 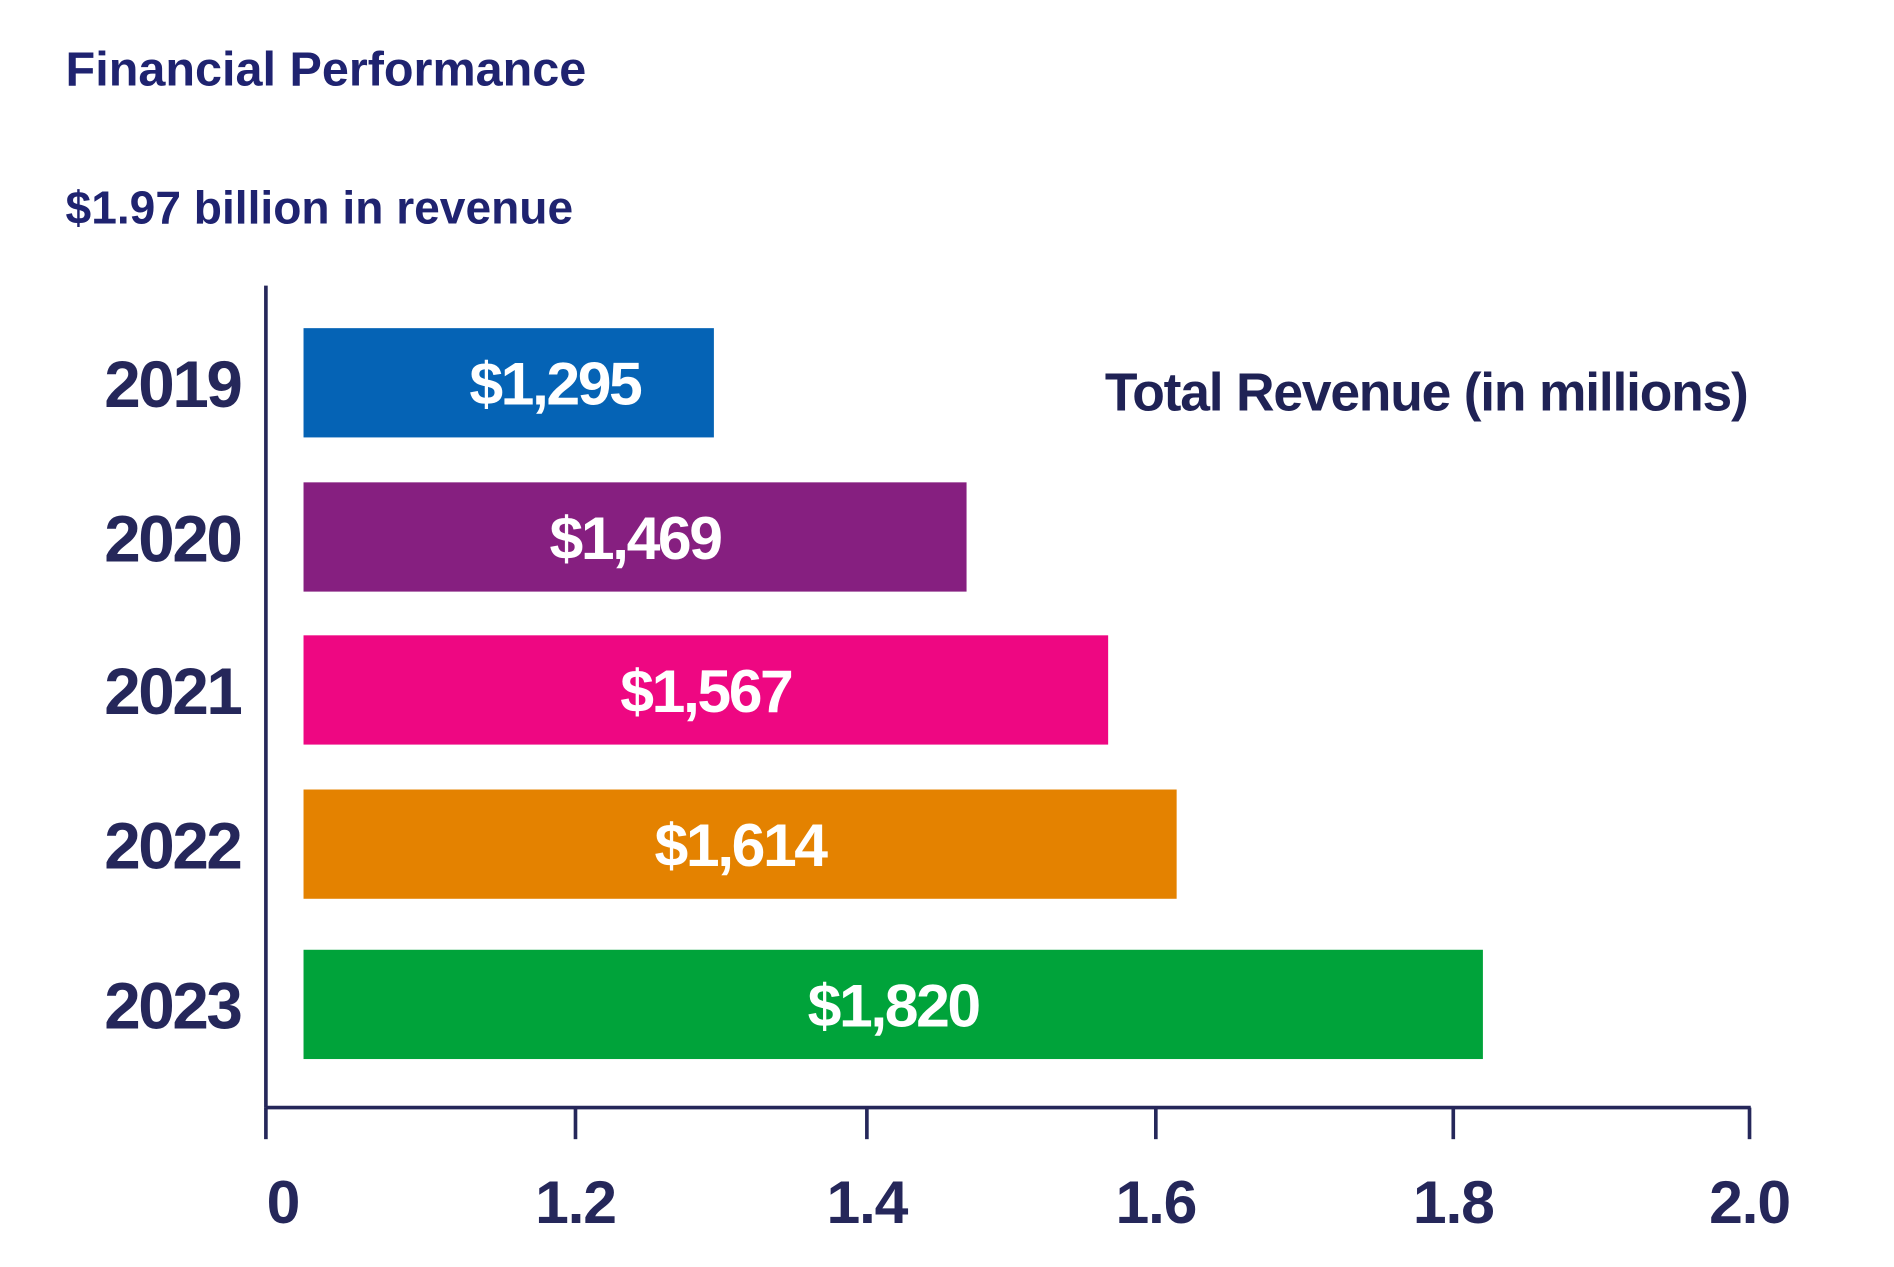 I want to click on bar-2021, so click(x=706, y=690).